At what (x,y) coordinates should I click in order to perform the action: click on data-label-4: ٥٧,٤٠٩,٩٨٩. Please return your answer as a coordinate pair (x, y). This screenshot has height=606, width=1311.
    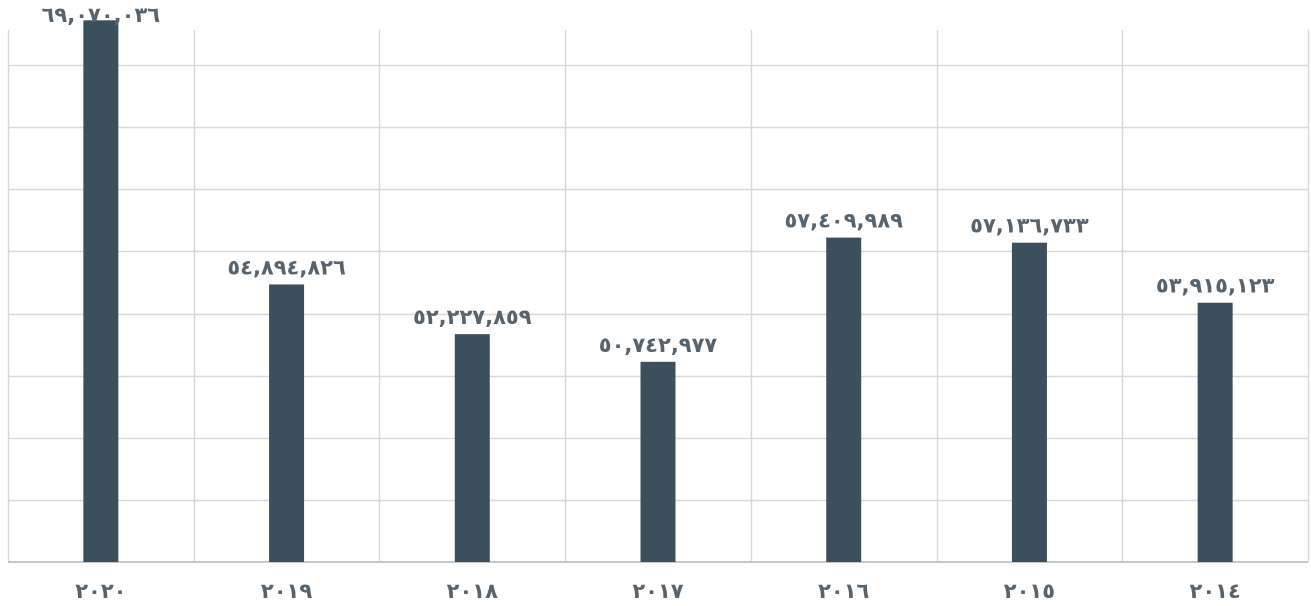
    Looking at the image, I should click on (843, 221).